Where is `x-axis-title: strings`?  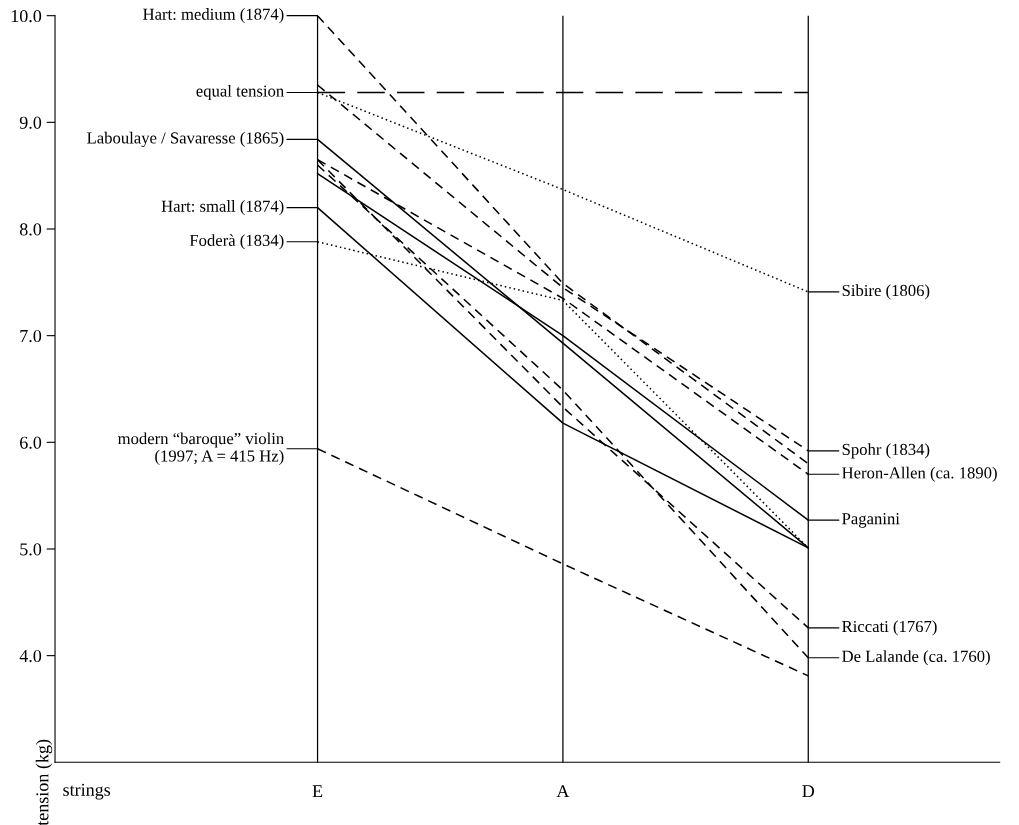 x-axis-title: strings is located at coordinates (87, 791).